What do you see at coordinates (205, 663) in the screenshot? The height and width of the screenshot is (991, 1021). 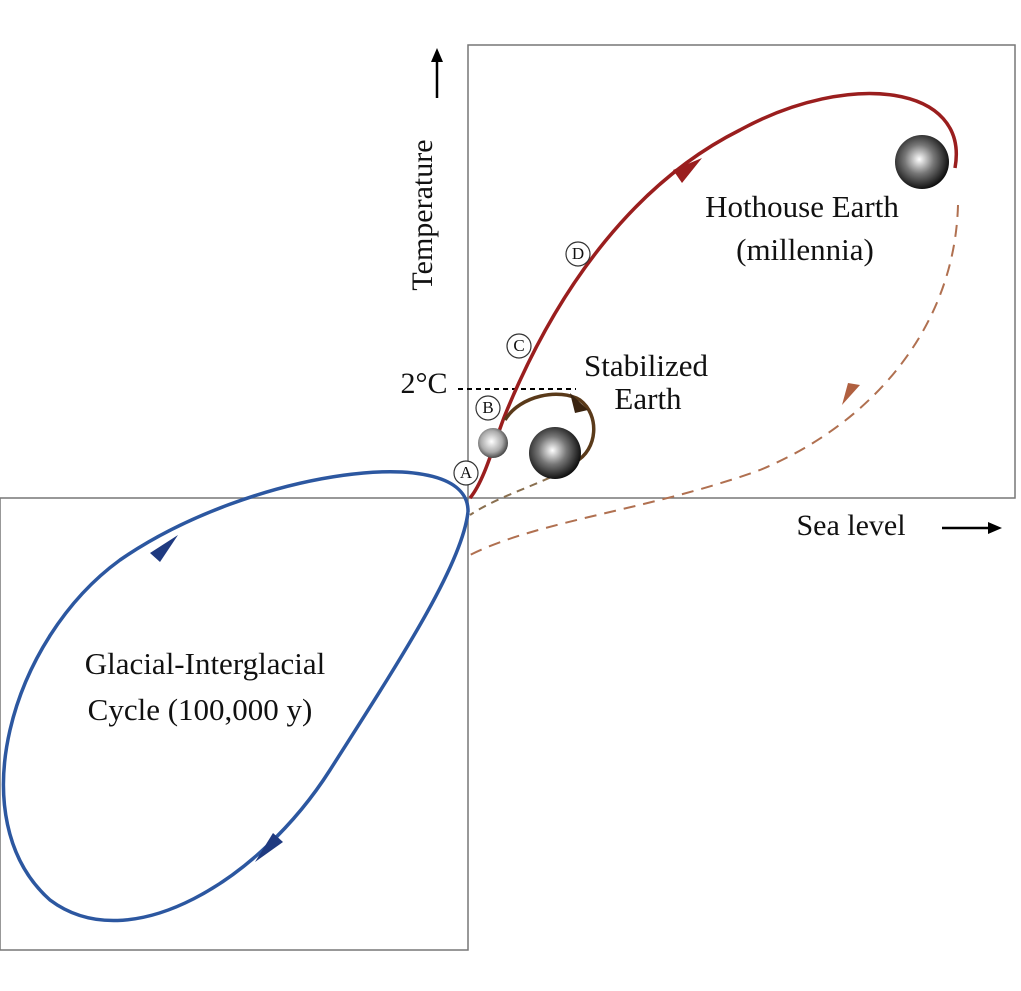 I see `region-label: Glacial-Interglacial` at bounding box center [205, 663].